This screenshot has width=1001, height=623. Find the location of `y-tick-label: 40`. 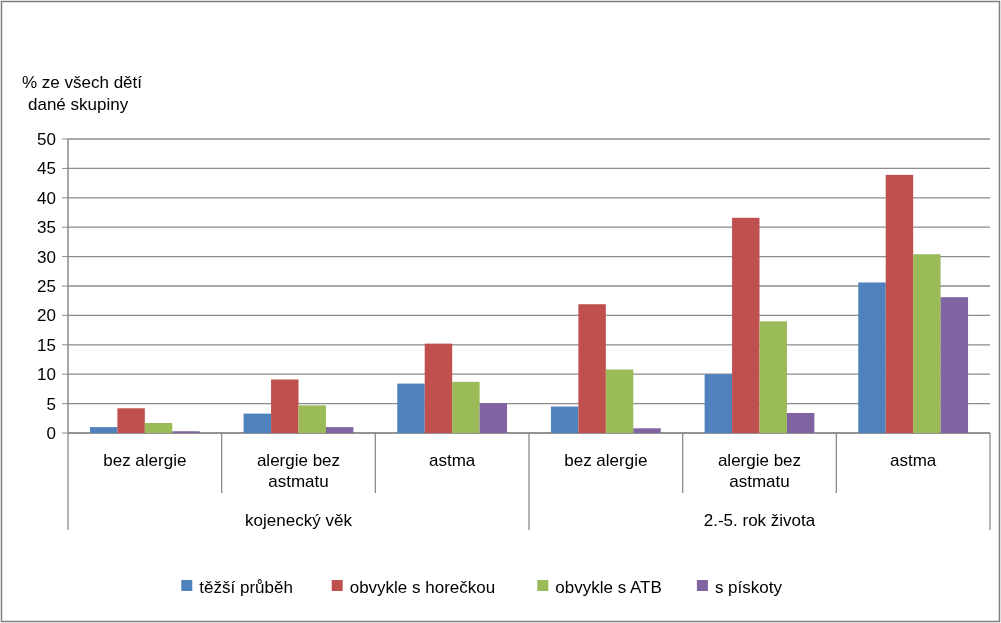

y-tick-label: 40 is located at coordinates (46, 198).